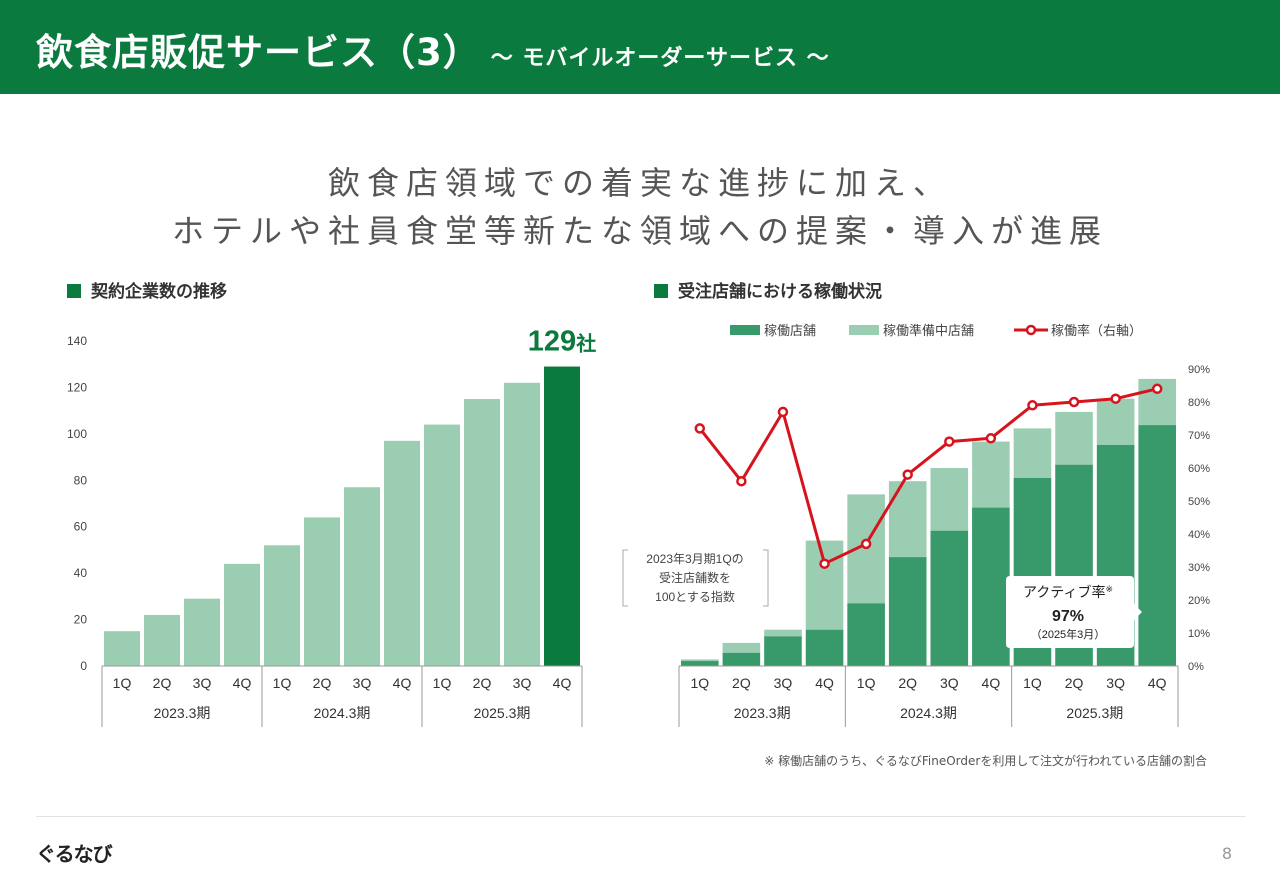 The image size is (1280, 886). Describe the element at coordinates (1096, 330) in the screenshot. I see `legend-label: 稼働率（右軸）` at that location.